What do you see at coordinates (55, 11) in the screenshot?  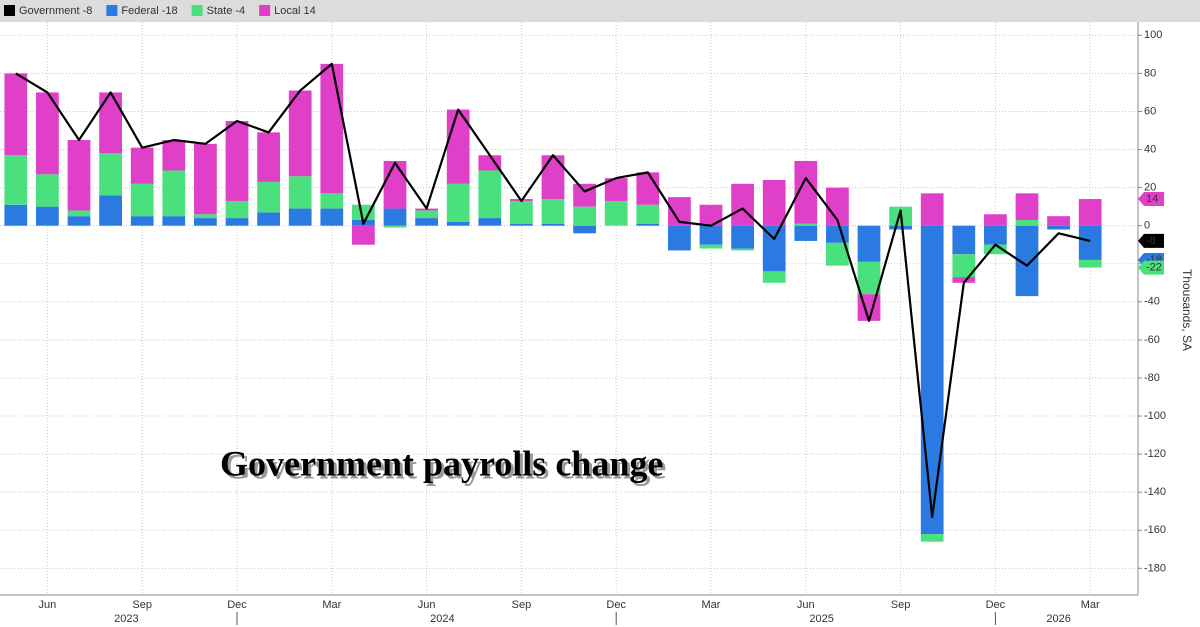 I see `legend-label: Government -8` at bounding box center [55, 11].